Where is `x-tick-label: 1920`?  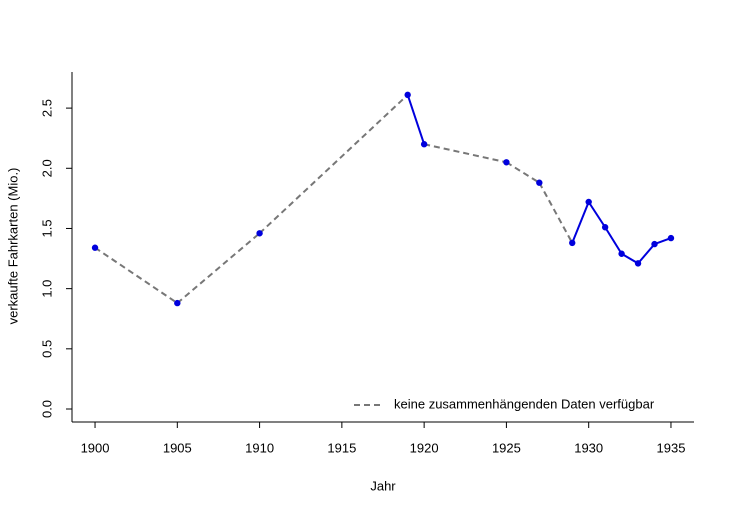 x-tick-label: 1920 is located at coordinates (424, 447).